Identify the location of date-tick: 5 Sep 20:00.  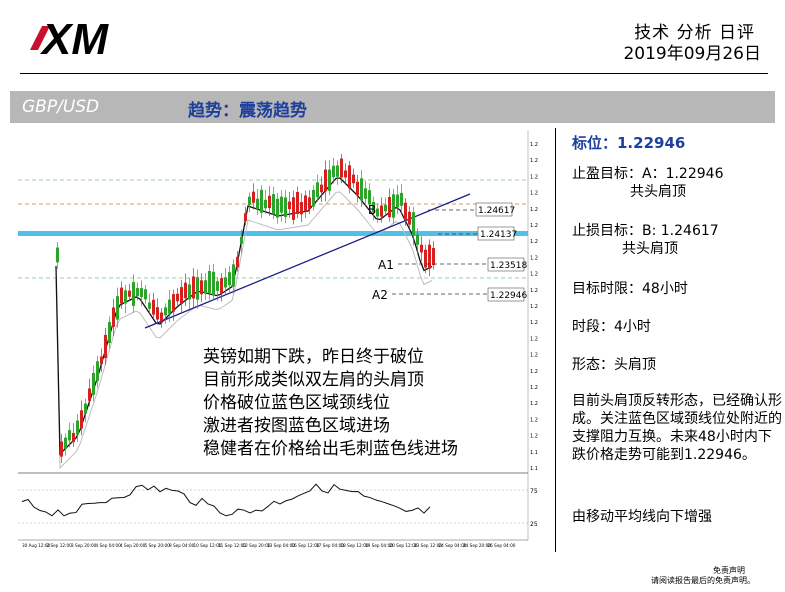
(158, 545).